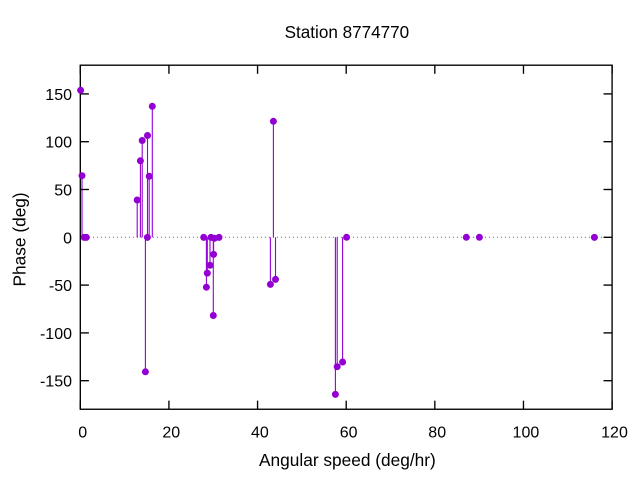 The image size is (640, 480). I want to click on svg-text: 40, so click(260, 432).